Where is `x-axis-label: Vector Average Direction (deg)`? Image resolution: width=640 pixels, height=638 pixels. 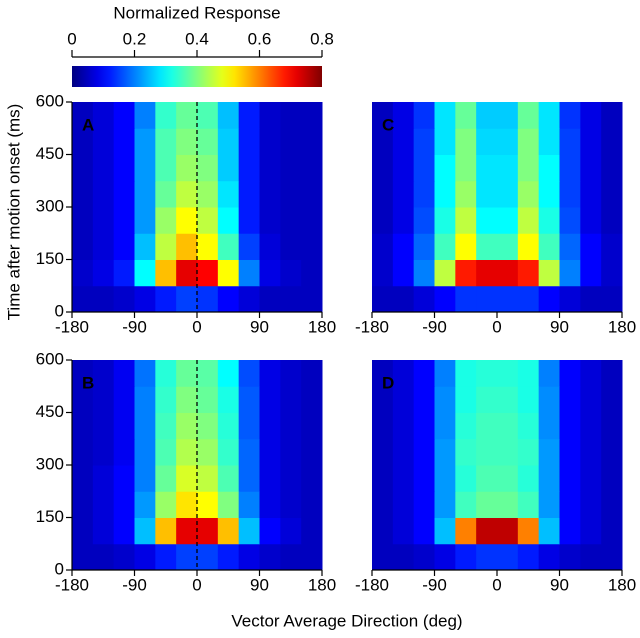 x-axis-label: Vector Average Direction (deg) is located at coordinates (346, 620).